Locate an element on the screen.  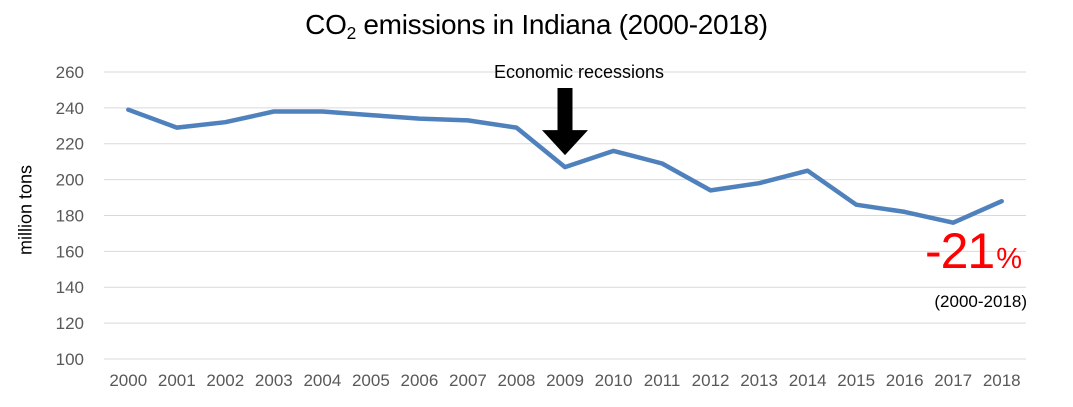
x-tick-label: 2000 is located at coordinates (128, 380).